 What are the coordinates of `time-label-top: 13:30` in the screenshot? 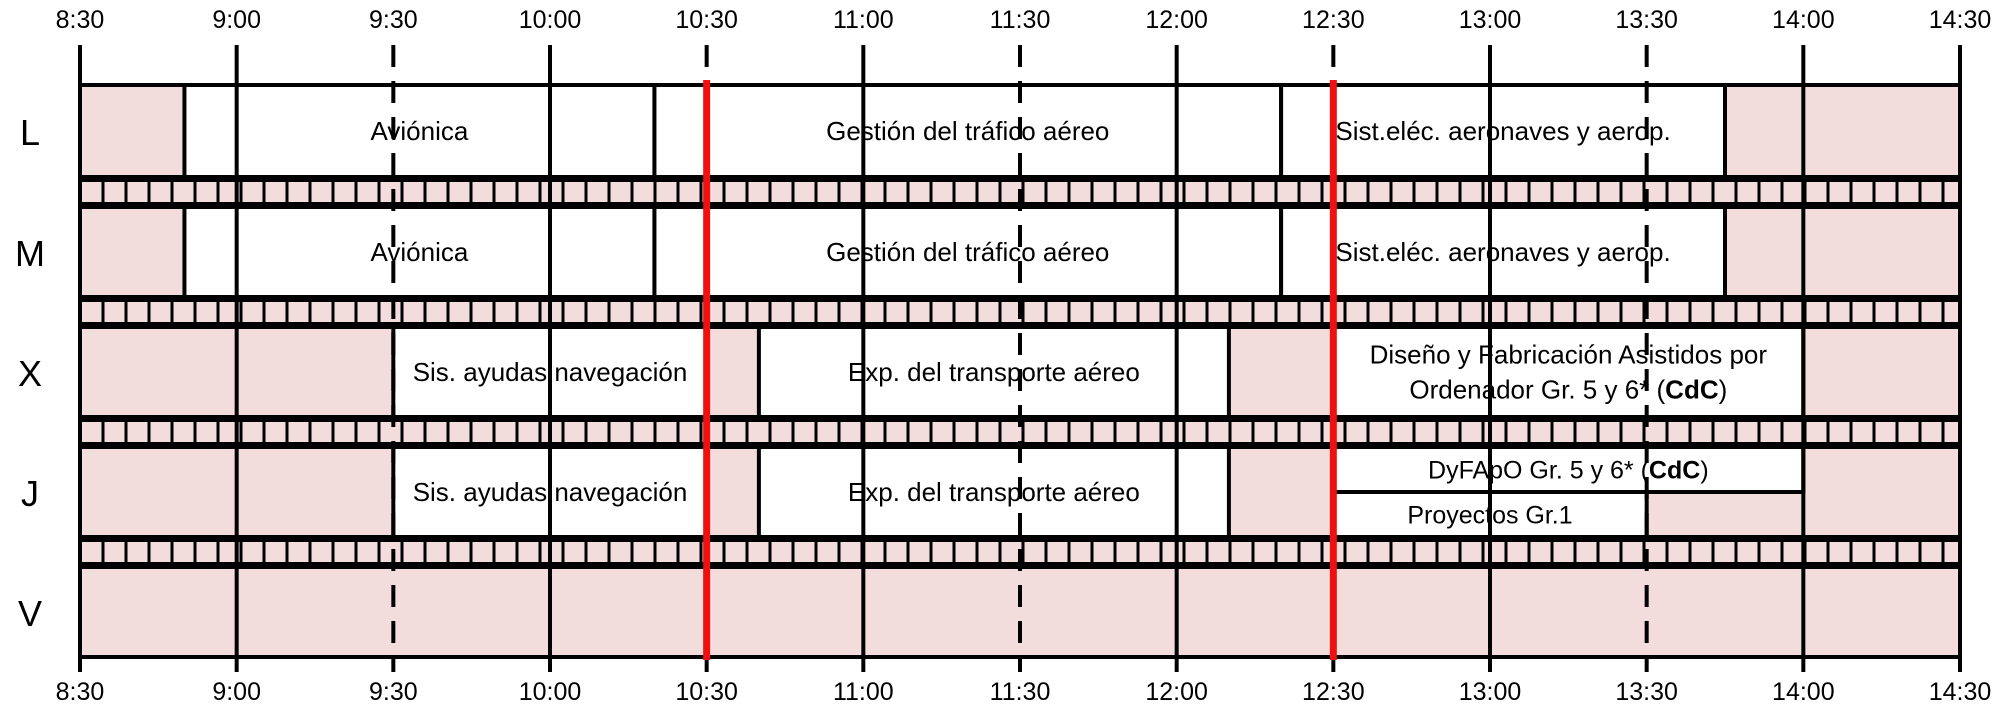 It's located at (1646, 20).